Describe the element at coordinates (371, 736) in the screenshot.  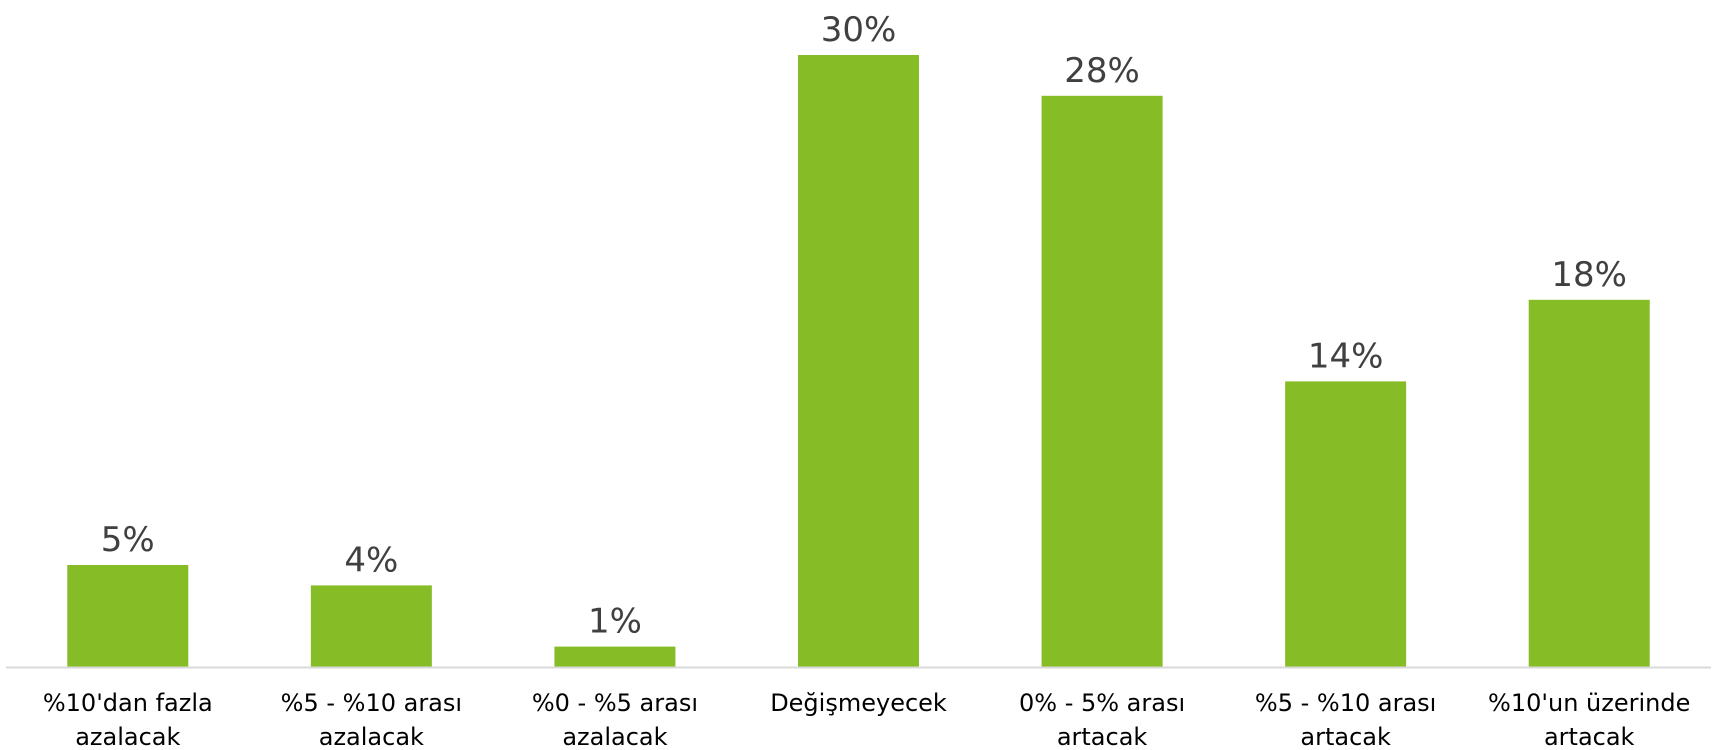
I see `category-label-1-line-1: azalacak` at that location.